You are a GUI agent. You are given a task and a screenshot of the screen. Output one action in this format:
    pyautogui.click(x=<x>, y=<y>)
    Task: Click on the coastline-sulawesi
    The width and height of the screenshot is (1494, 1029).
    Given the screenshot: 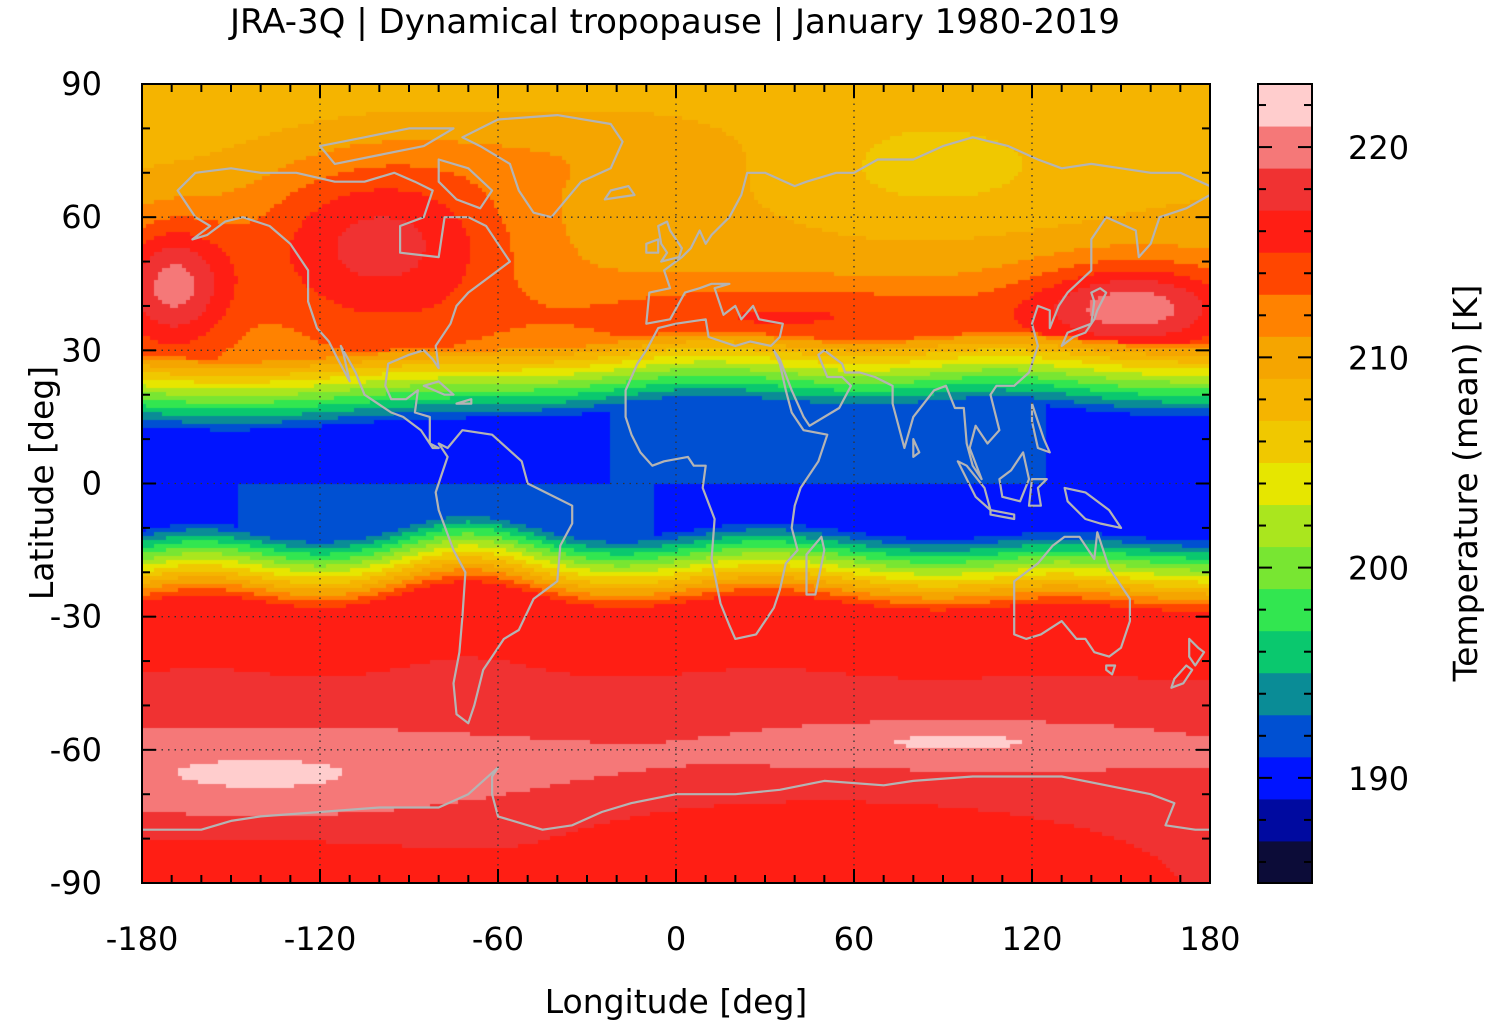 What is the action you would take?
    pyautogui.click(x=1037, y=492)
    